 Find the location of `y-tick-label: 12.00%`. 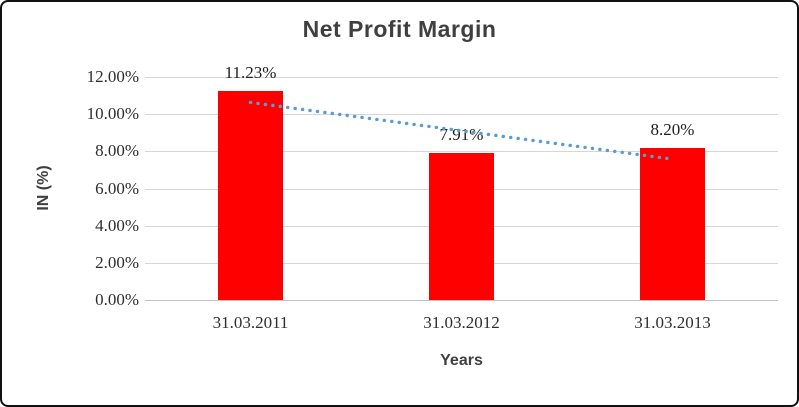

y-tick-label: 12.00% is located at coordinates (112, 76).